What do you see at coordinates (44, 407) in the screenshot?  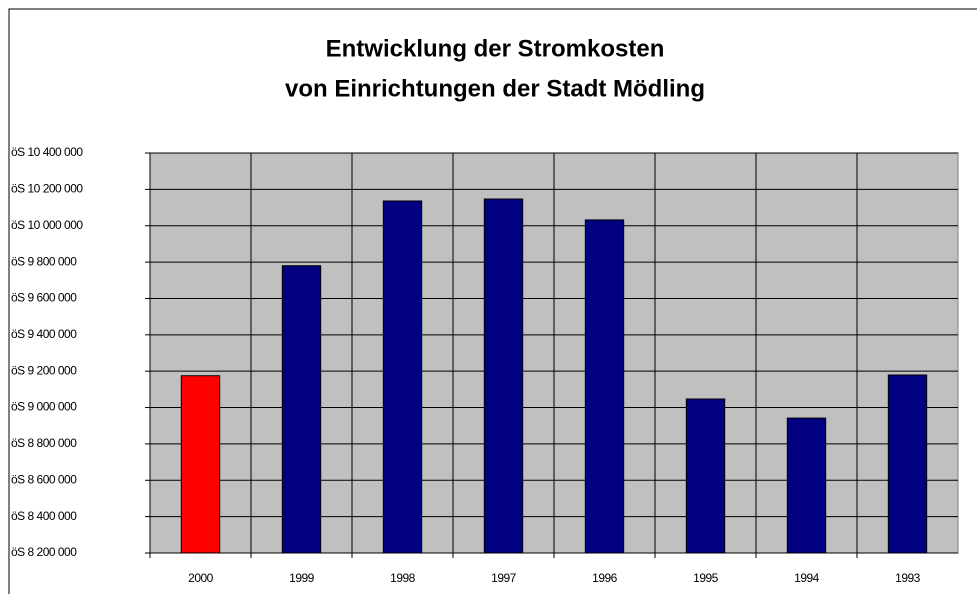 I see `y-tick-label: öS 9 000 000` at bounding box center [44, 407].